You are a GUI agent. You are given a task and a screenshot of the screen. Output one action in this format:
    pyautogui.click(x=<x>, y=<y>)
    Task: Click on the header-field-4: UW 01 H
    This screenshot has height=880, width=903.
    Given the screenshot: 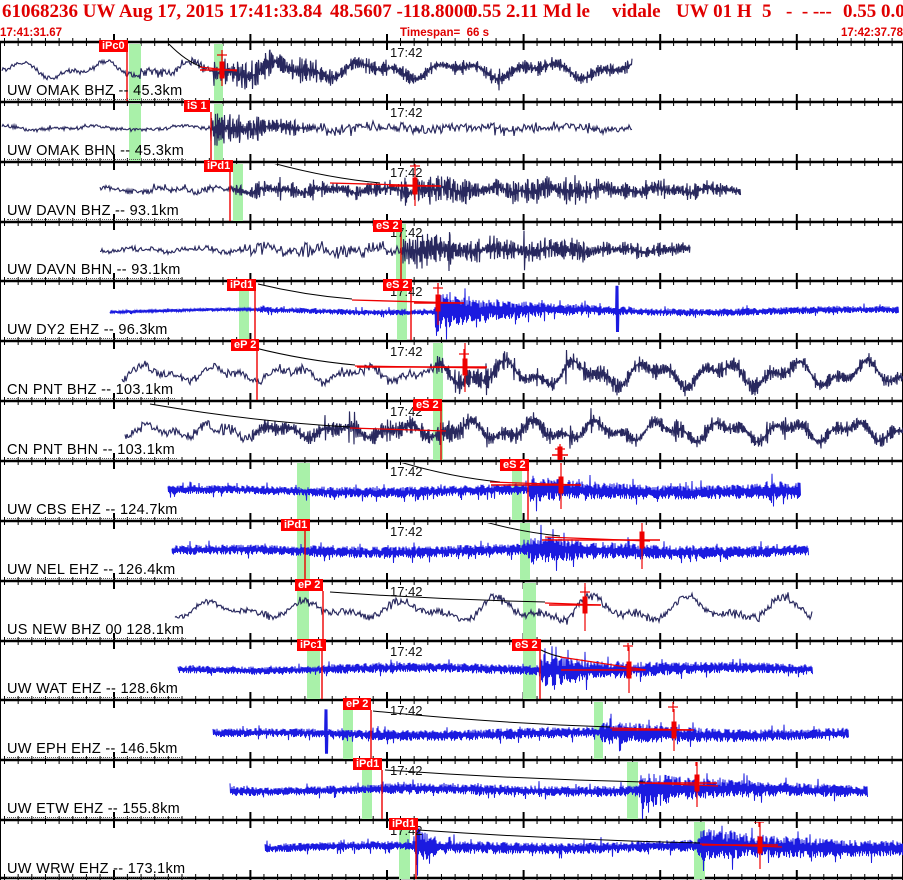 What is the action you would take?
    pyautogui.click(x=714, y=11)
    